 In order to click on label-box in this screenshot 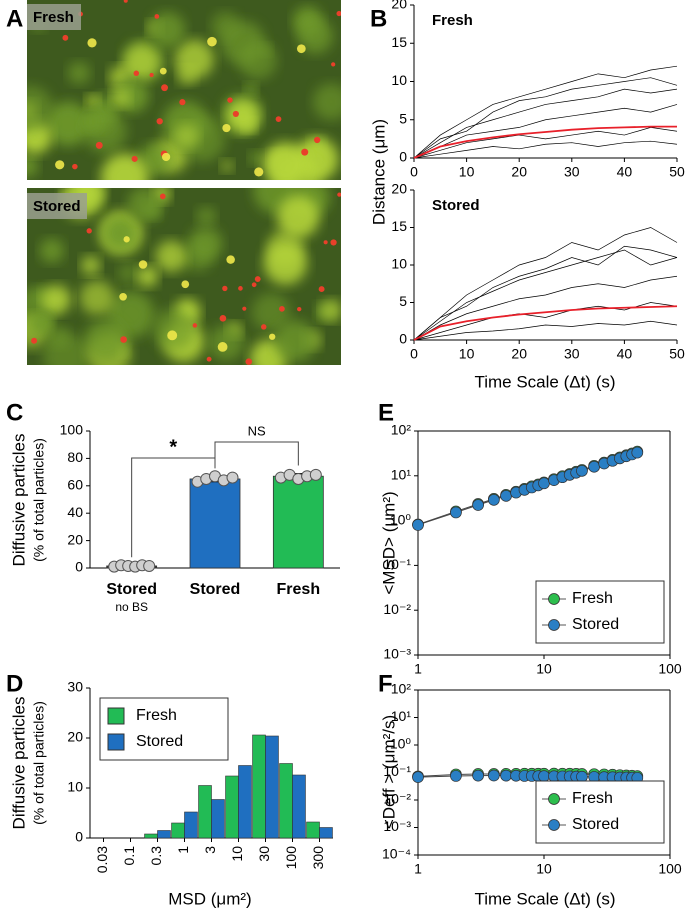, I will do `click(57, 206)`.